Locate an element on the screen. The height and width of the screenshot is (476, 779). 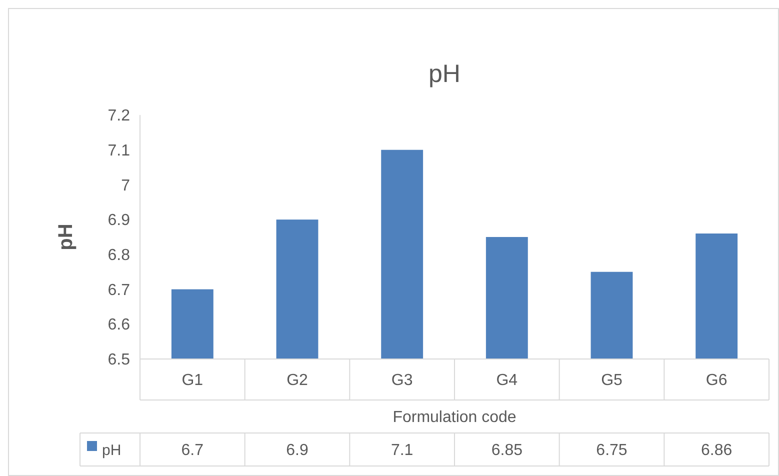
data-label: 6.86 is located at coordinates (716, 451).